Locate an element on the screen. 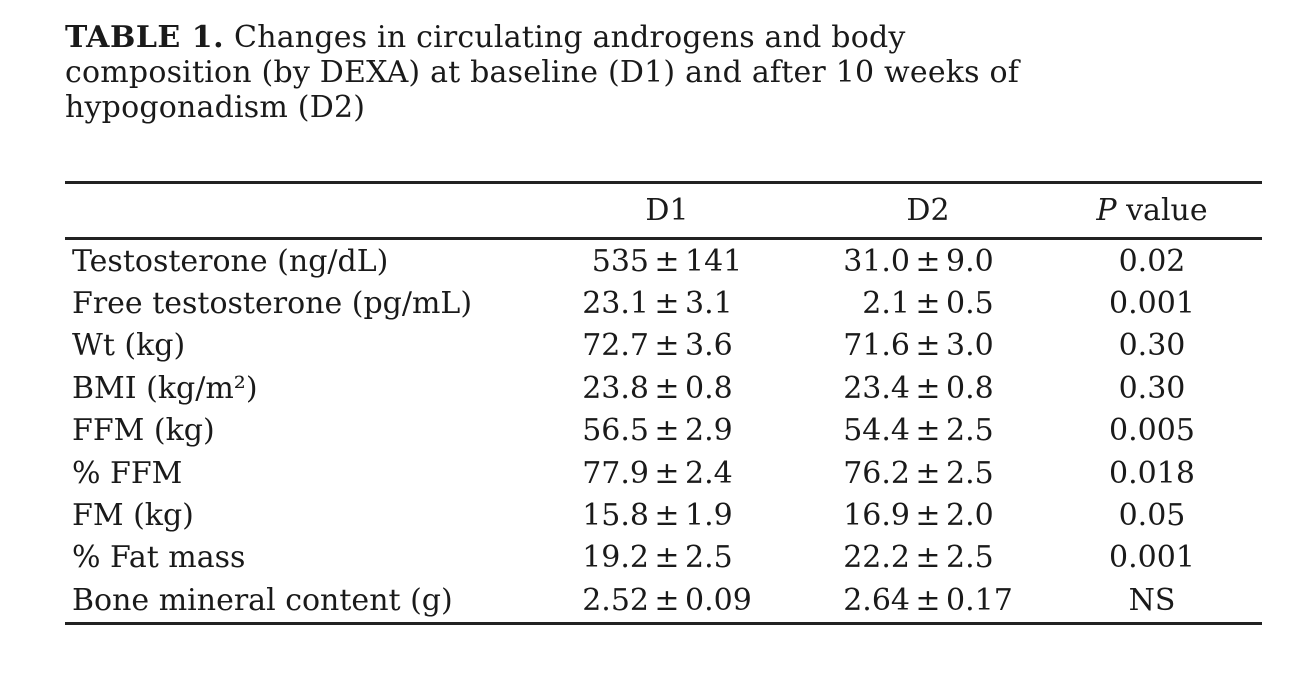  table-row: % Fat mass 19.2 ± 2.5 22.2 ± 2.5 0.001 is located at coordinates (663, 558).